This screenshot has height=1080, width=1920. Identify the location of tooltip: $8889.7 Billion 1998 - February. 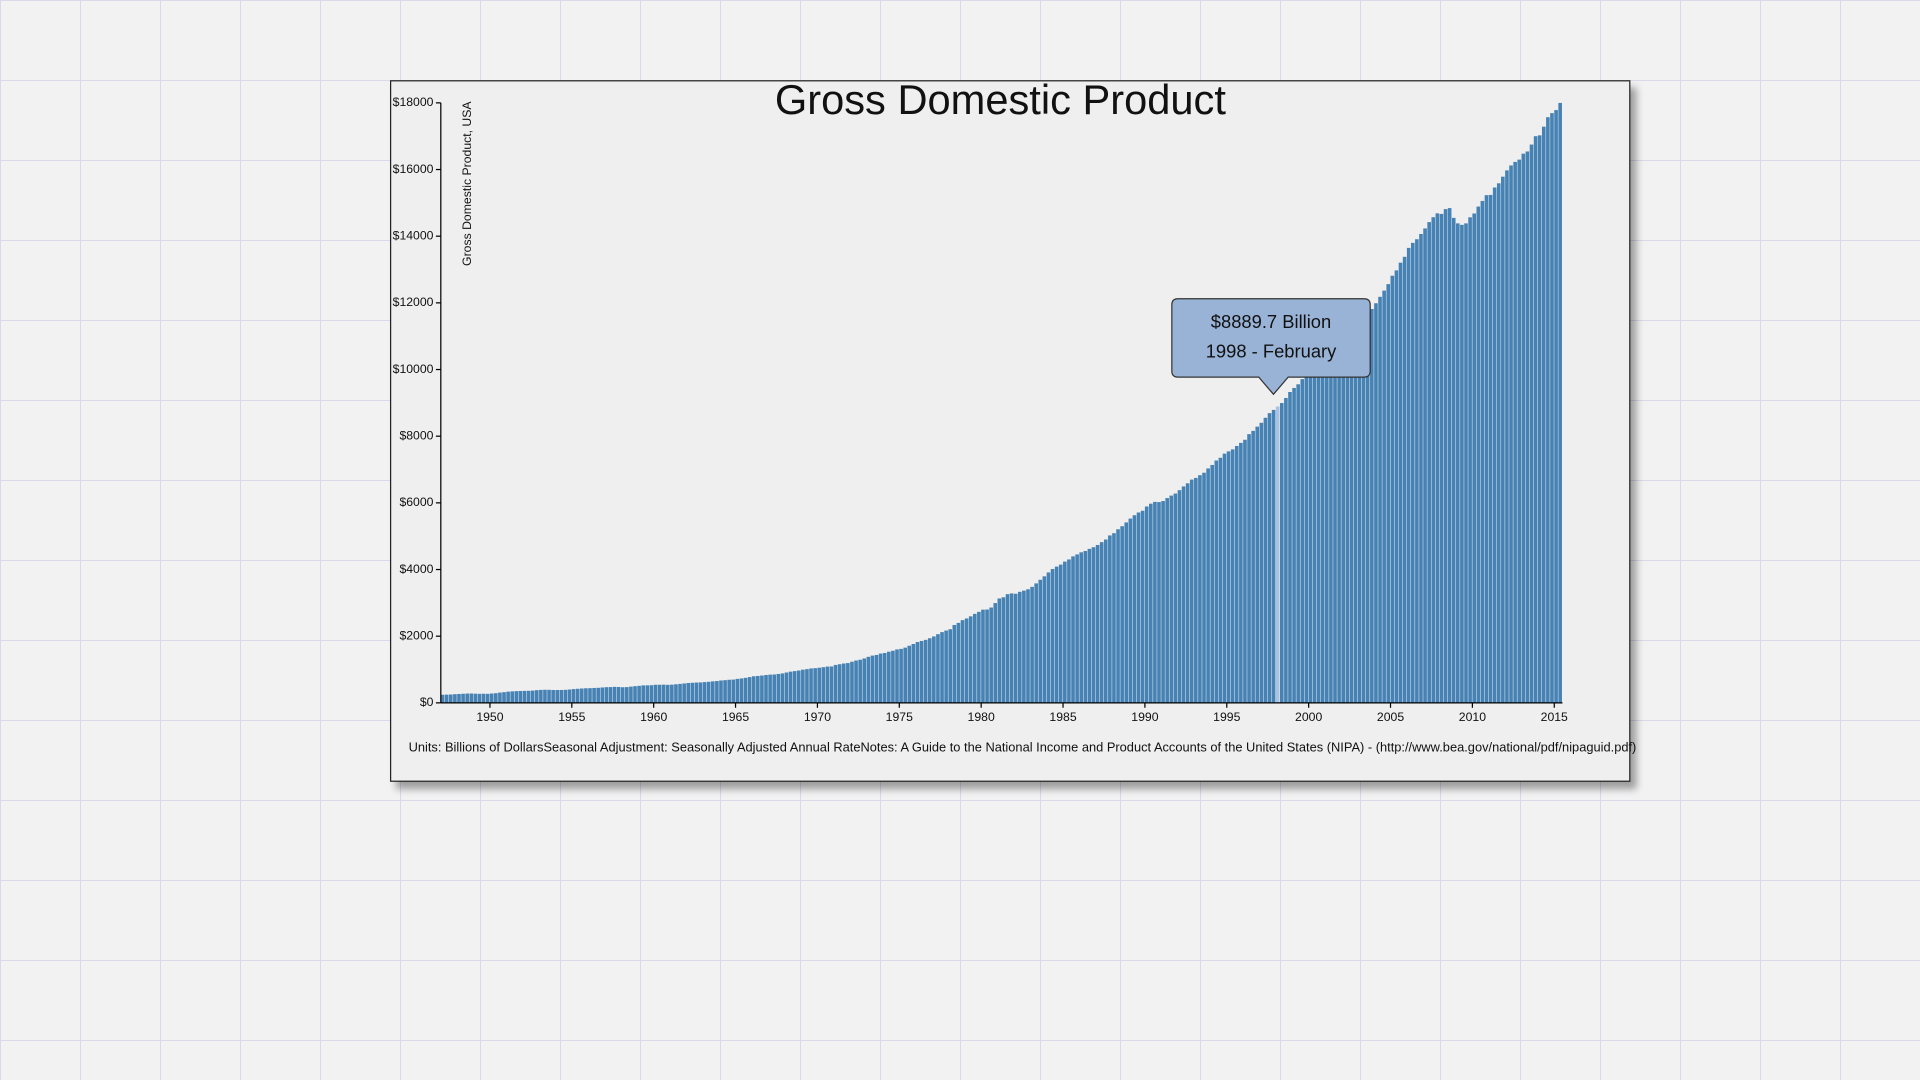
(1271, 347).